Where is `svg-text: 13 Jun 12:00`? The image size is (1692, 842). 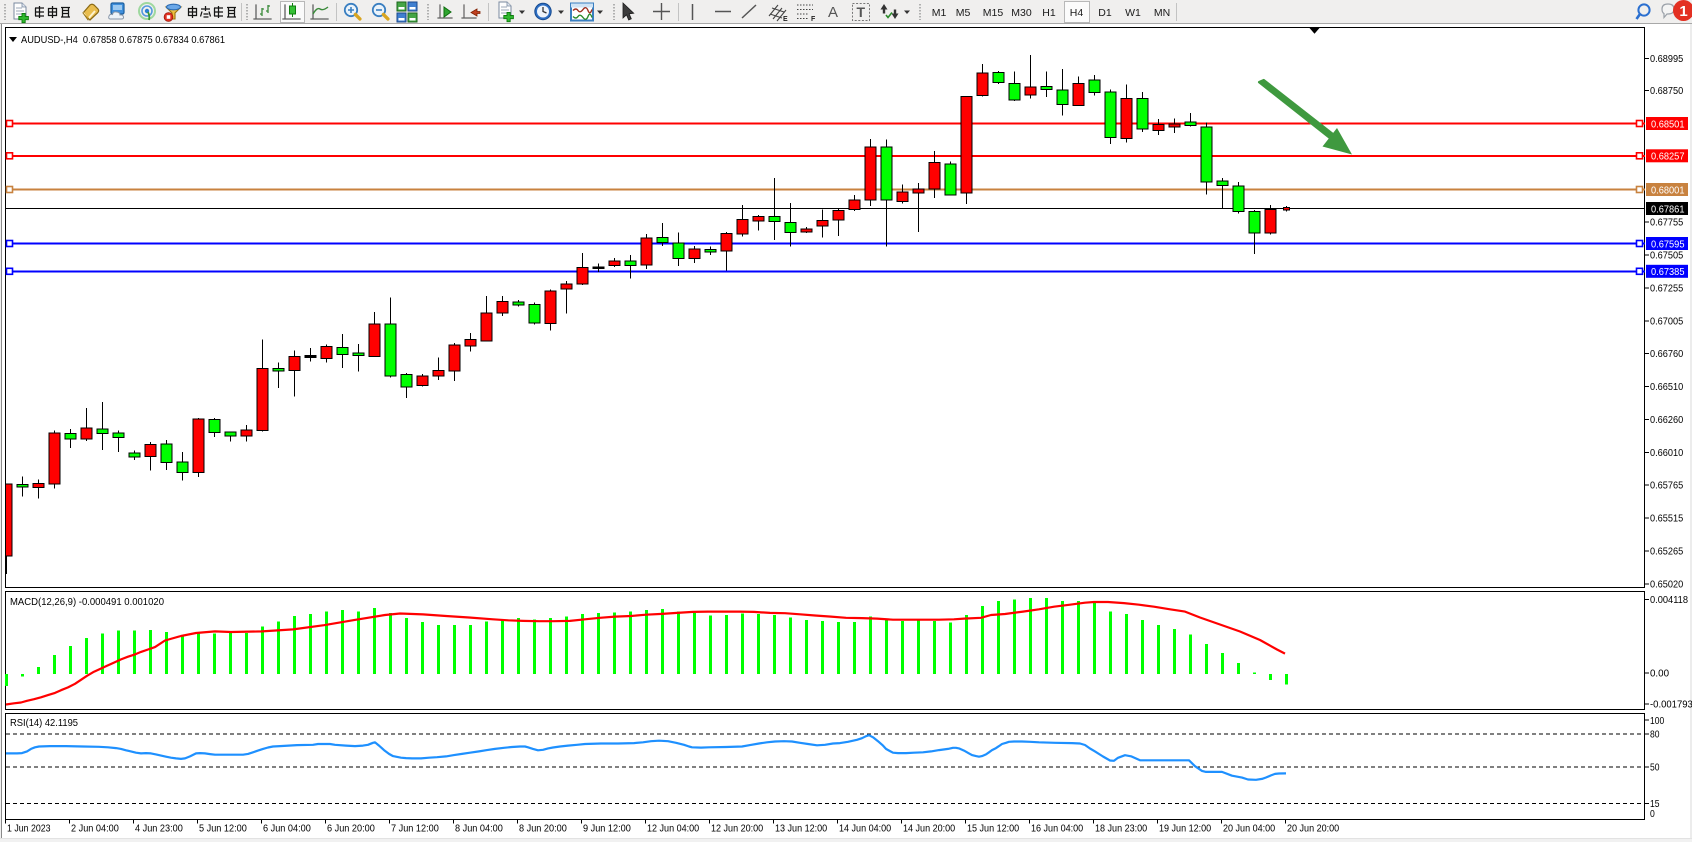 svg-text: 13 Jun 12:00 is located at coordinates (801, 829).